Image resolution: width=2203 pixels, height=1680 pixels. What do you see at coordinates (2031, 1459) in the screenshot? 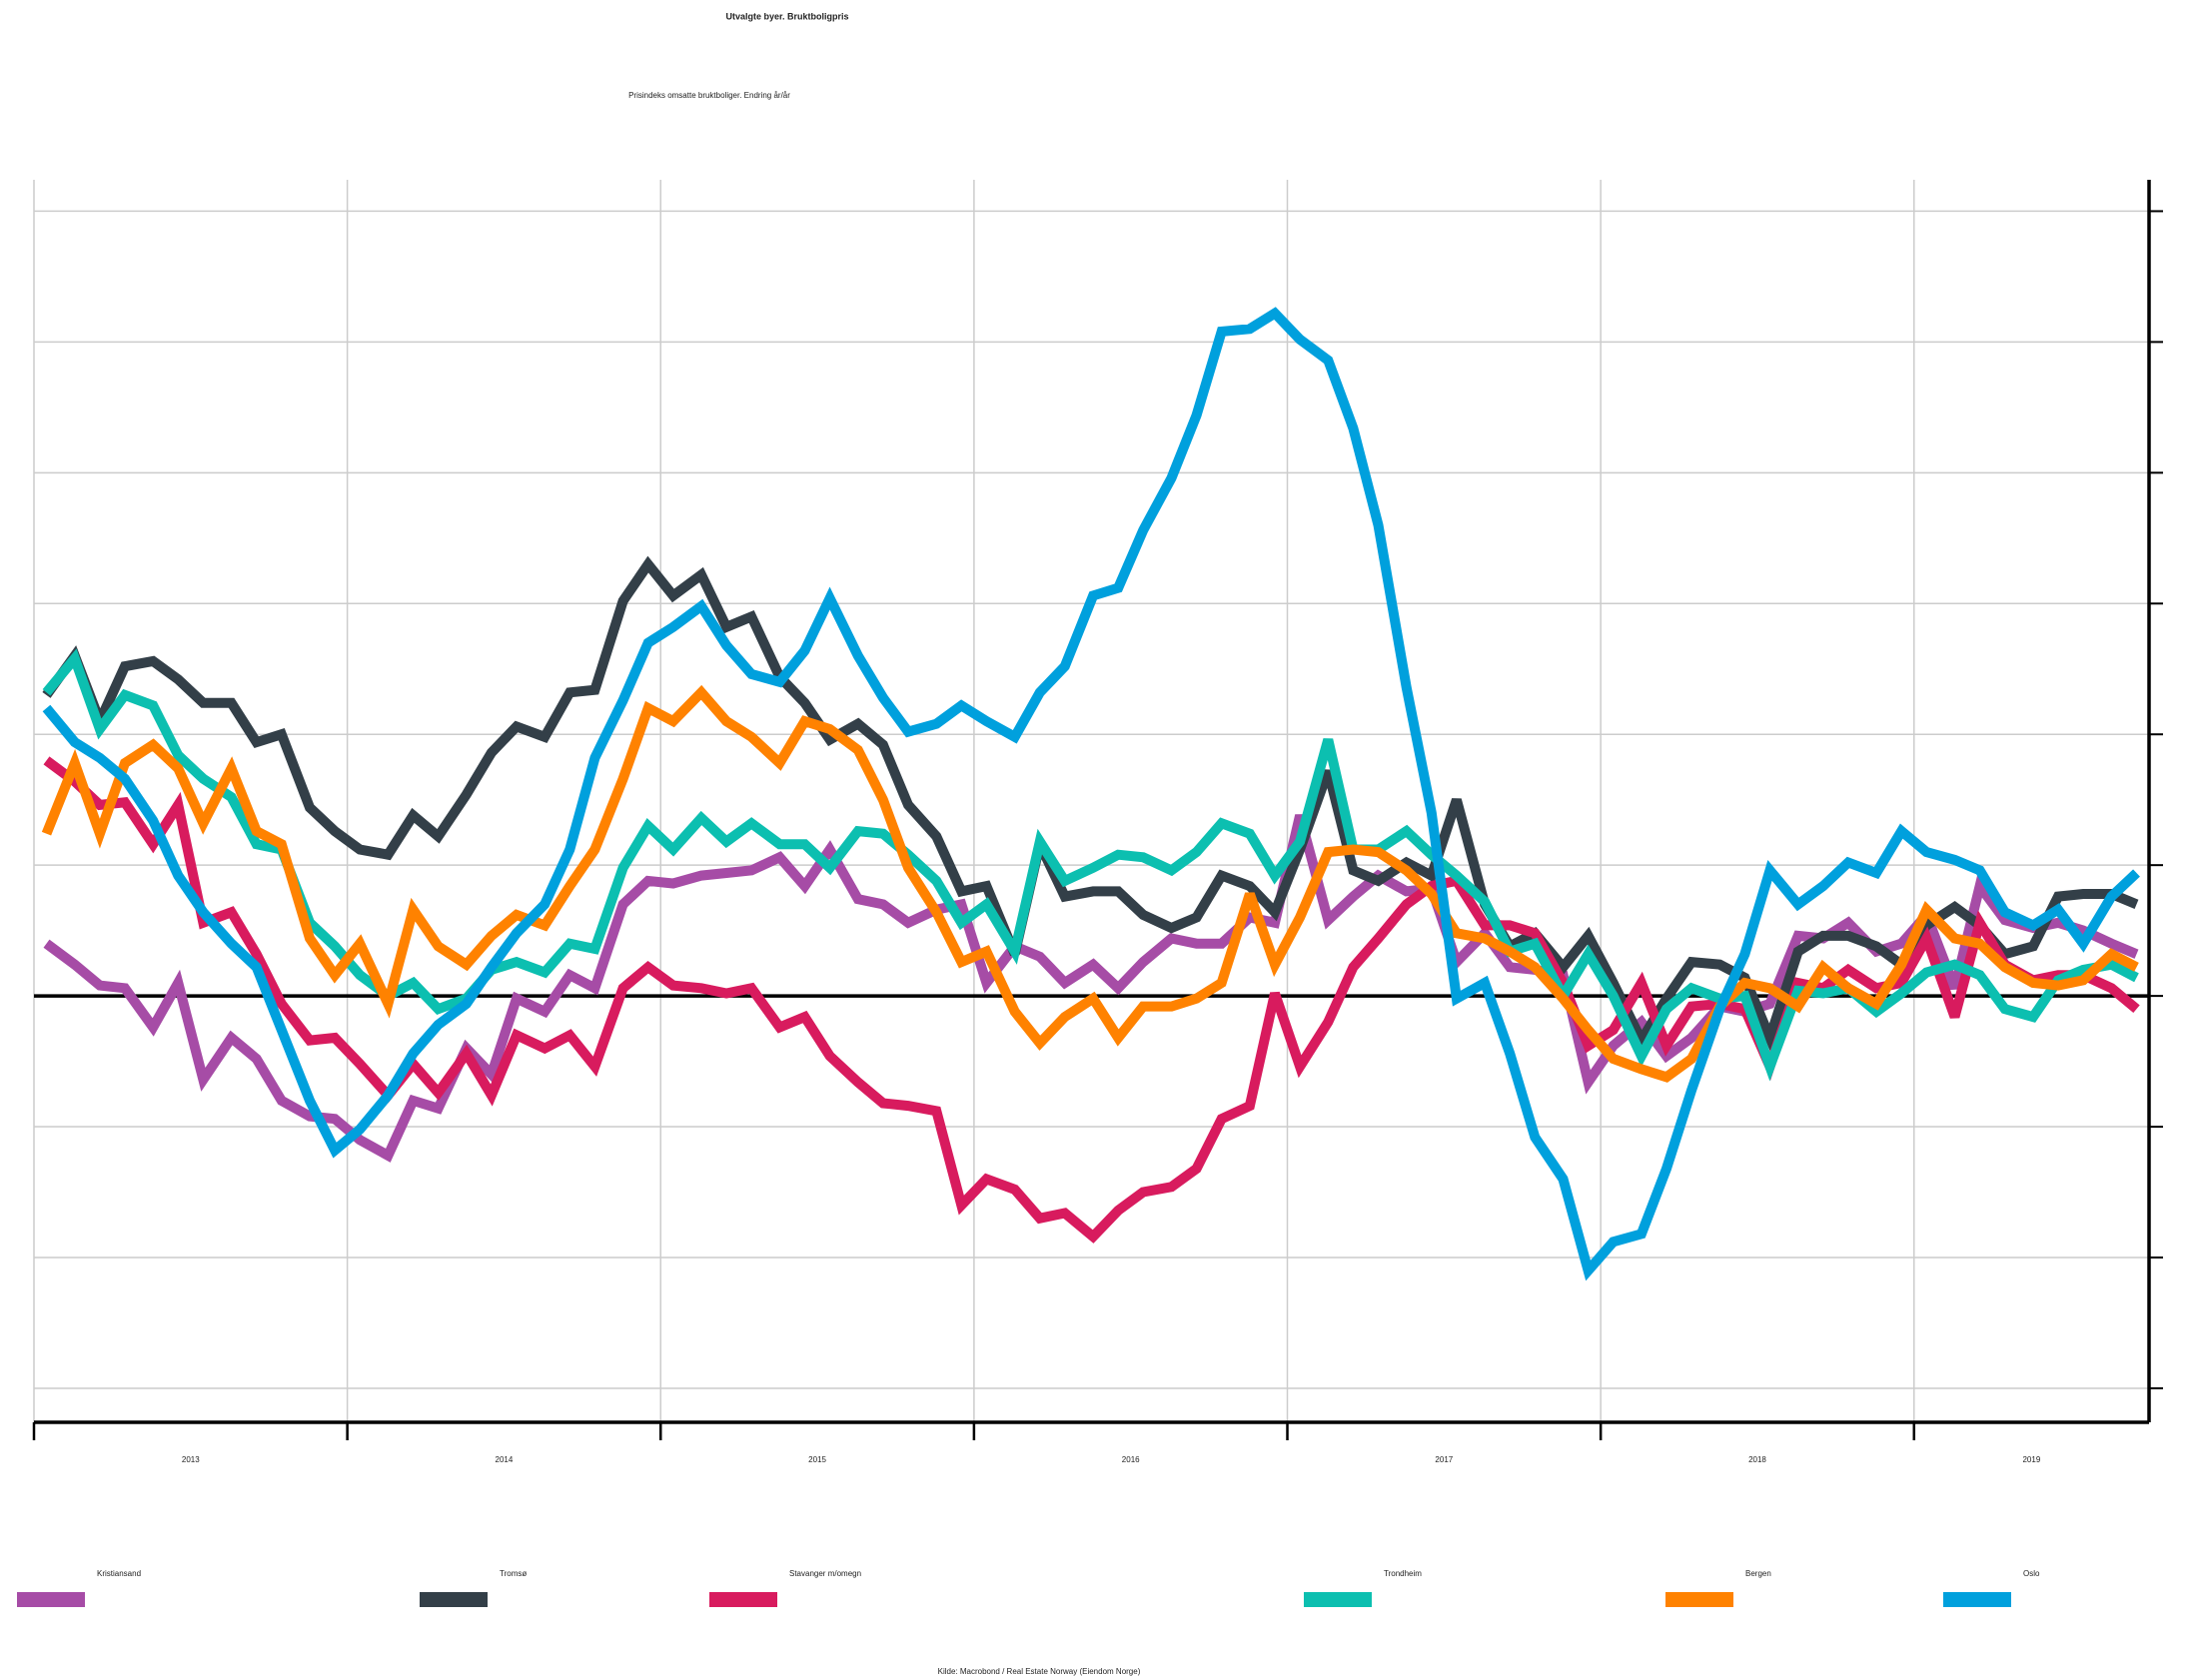
I see `x-tick-label: 2019` at bounding box center [2031, 1459].